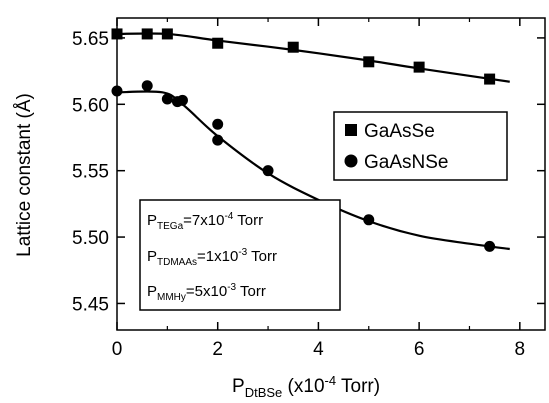  I want to click on y-axis-label: Lattice constant (Å), so click(24, 175).